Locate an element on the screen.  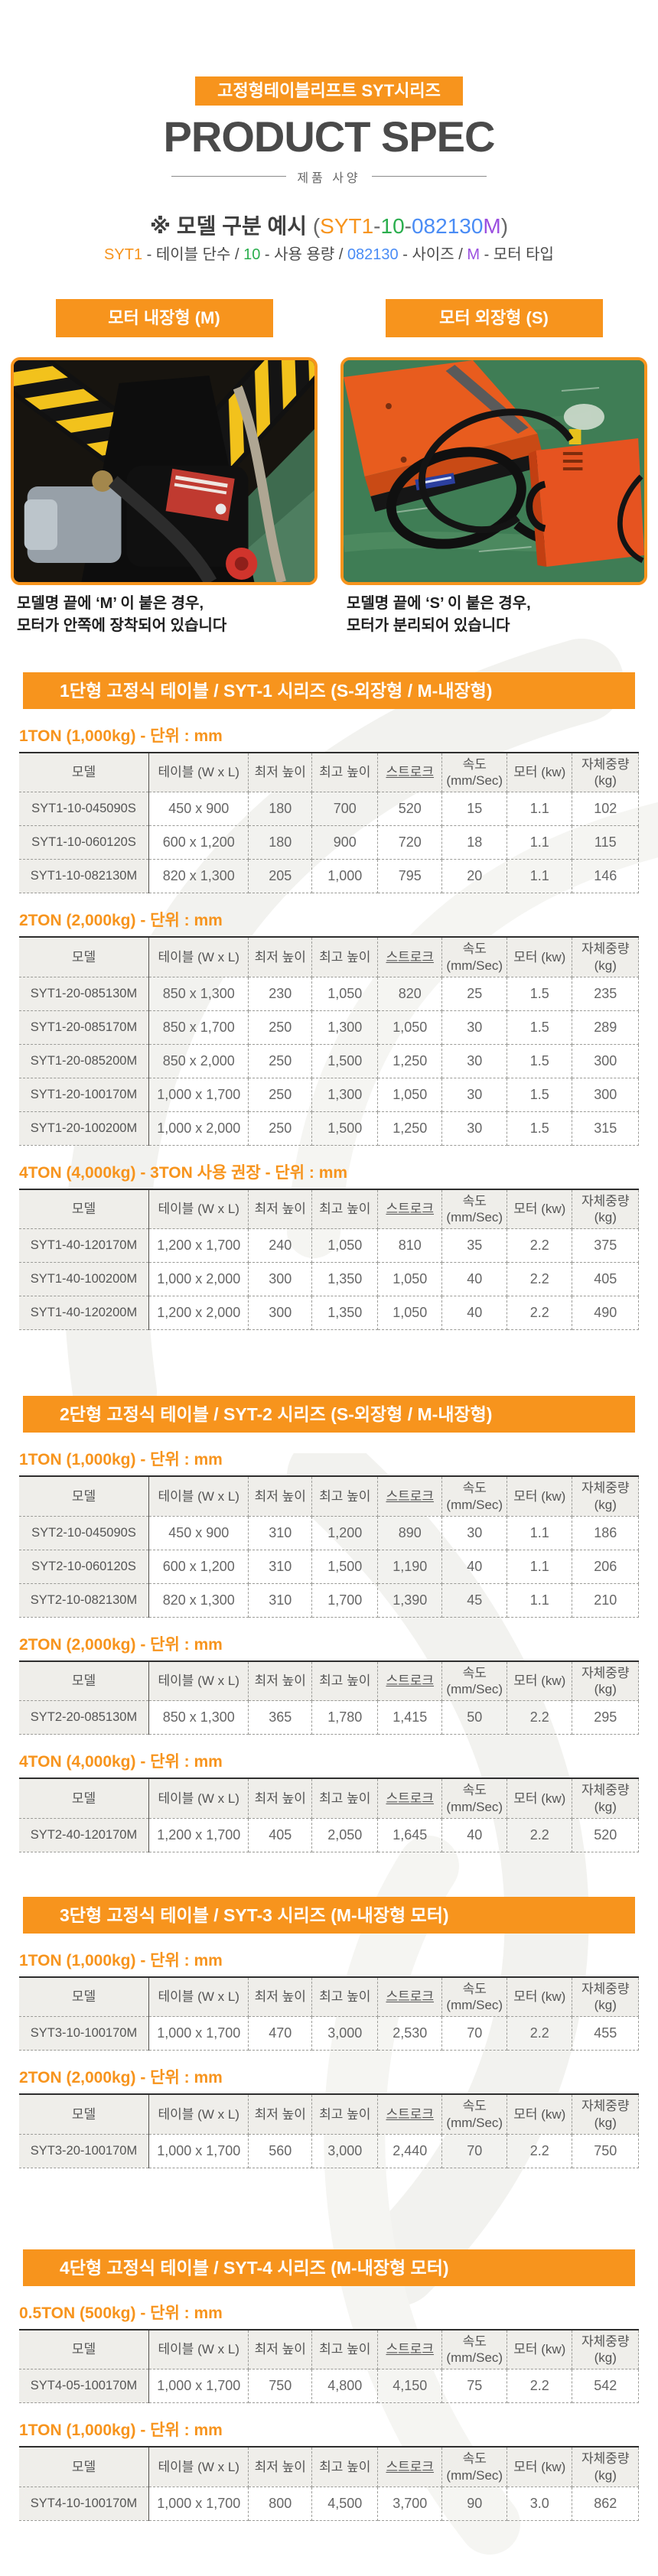
column-header-text: 속도 (mm/Sec) is located at coordinates (474, 1681).